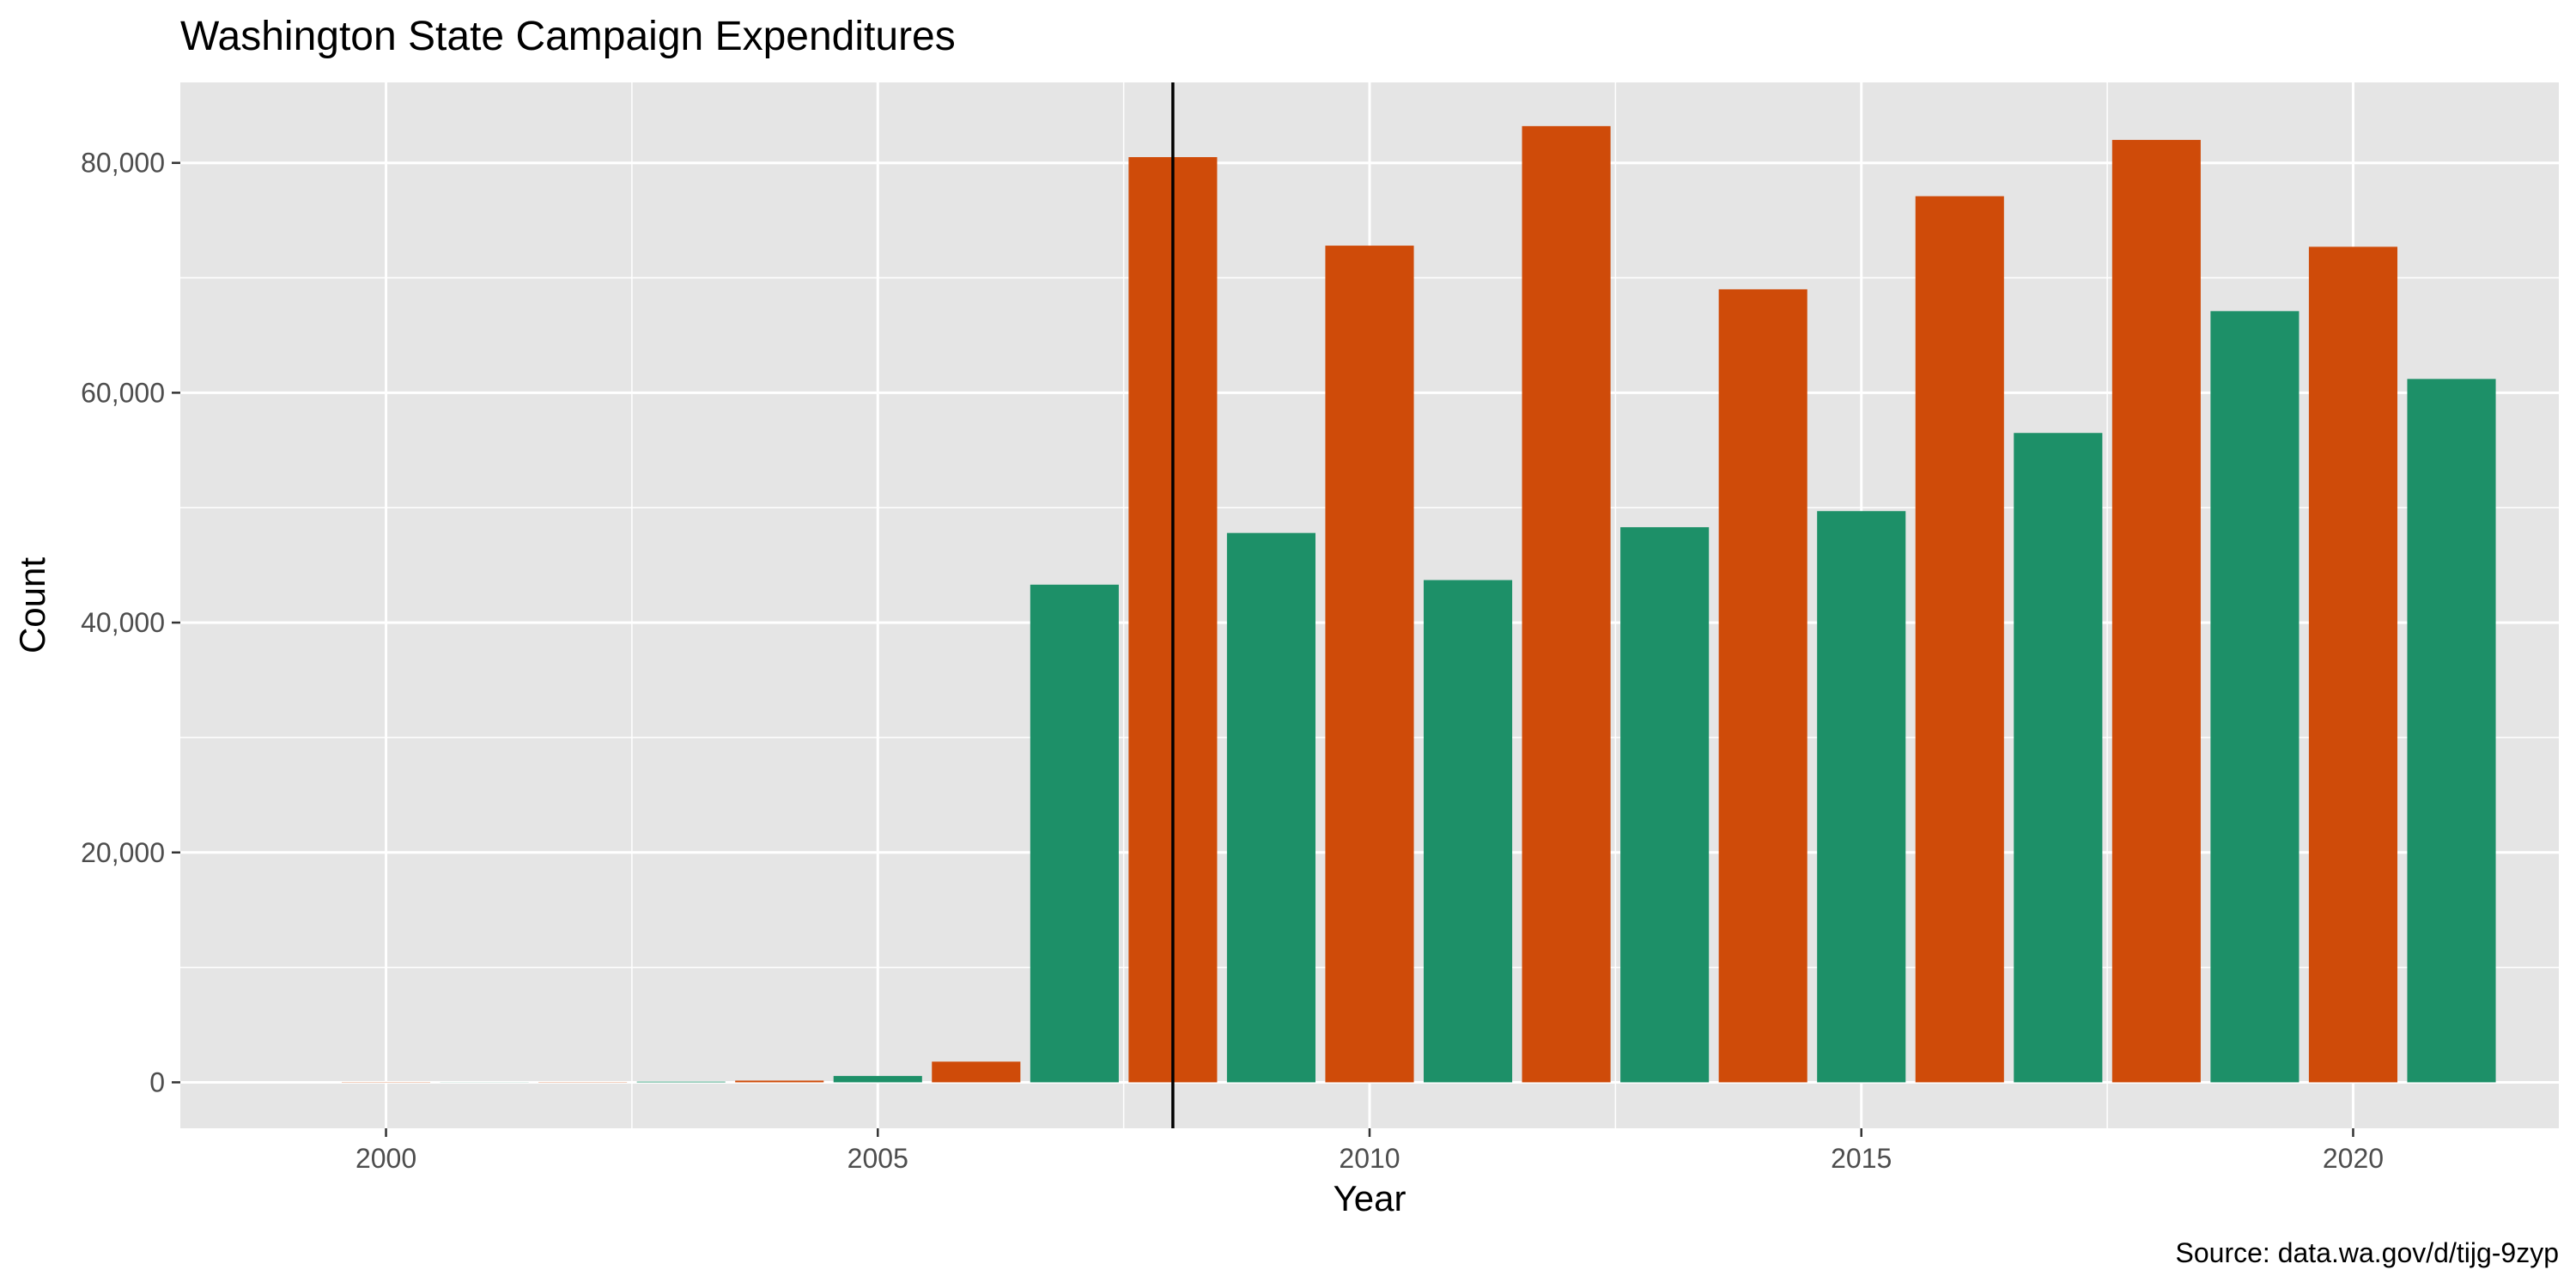  What do you see at coordinates (1960, 640) in the screenshot?
I see `bar-2016` at bounding box center [1960, 640].